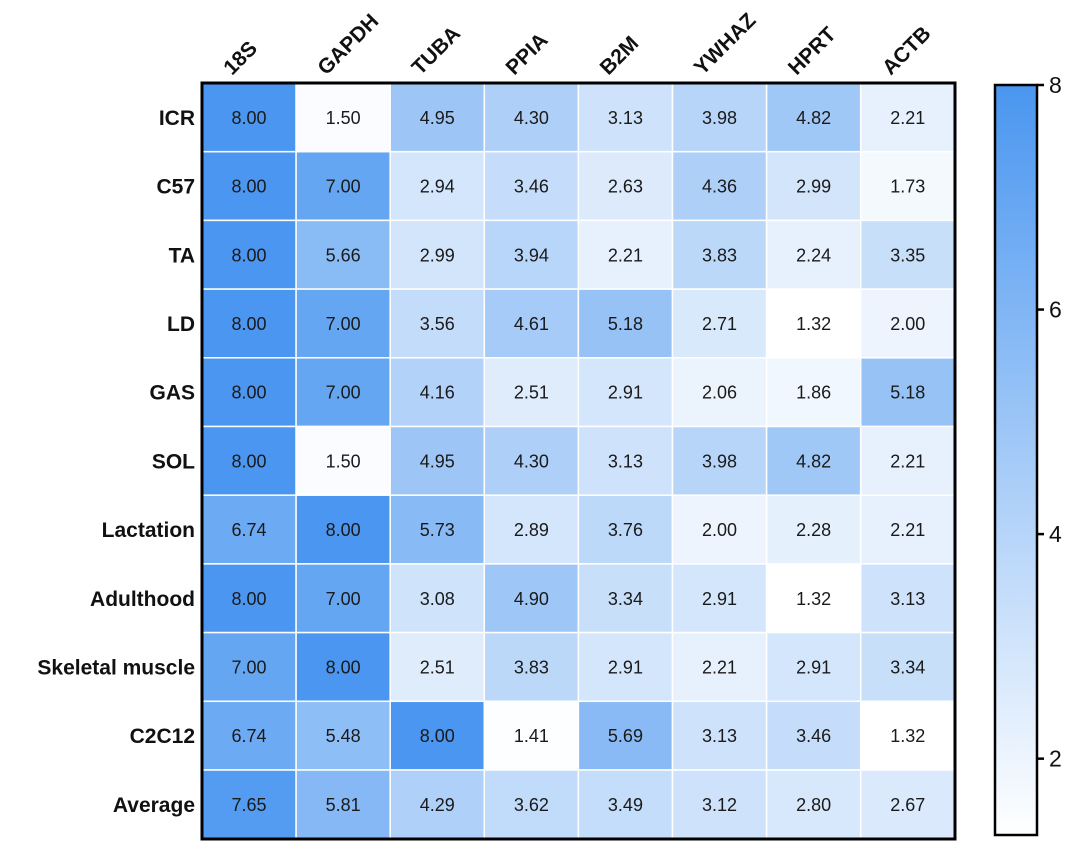 This screenshot has height=852, width=1080. What do you see at coordinates (907, 805) in the screenshot?
I see `cell-value-label: 2.67` at bounding box center [907, 805].